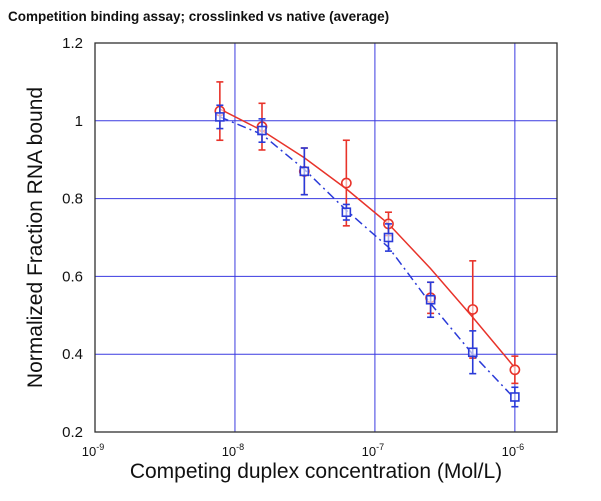 The image size is (601, 501). What do you see at coordinates (72, 432) in the screenshot?
I see `y-tick-label: 0.2` at bounding box center [72, 432].